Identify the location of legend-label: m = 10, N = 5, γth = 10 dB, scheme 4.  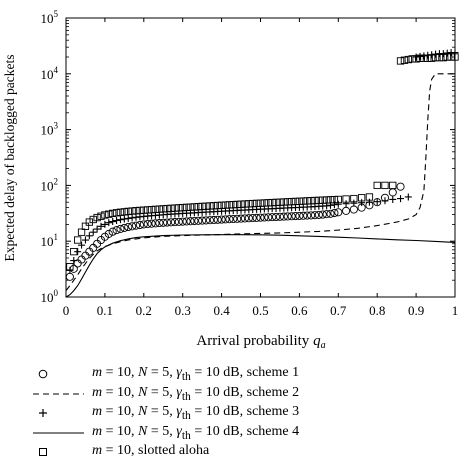
(196, 432).